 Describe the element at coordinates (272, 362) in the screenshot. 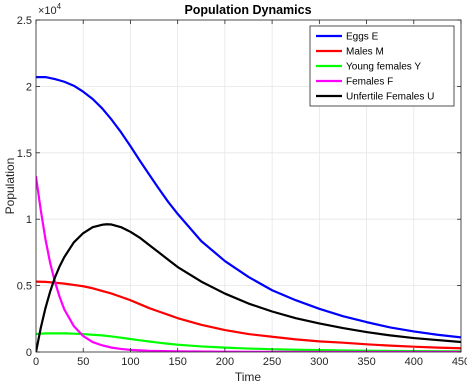

I see `x-tick-label: 250` at that location.